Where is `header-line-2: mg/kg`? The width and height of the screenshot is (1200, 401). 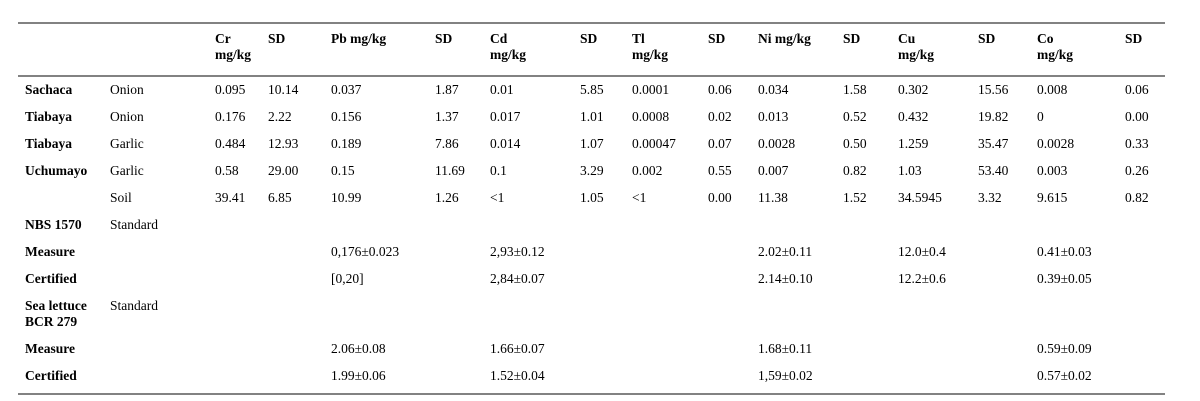
header-line-2: mg/kg is located at coordinates (650, 54).